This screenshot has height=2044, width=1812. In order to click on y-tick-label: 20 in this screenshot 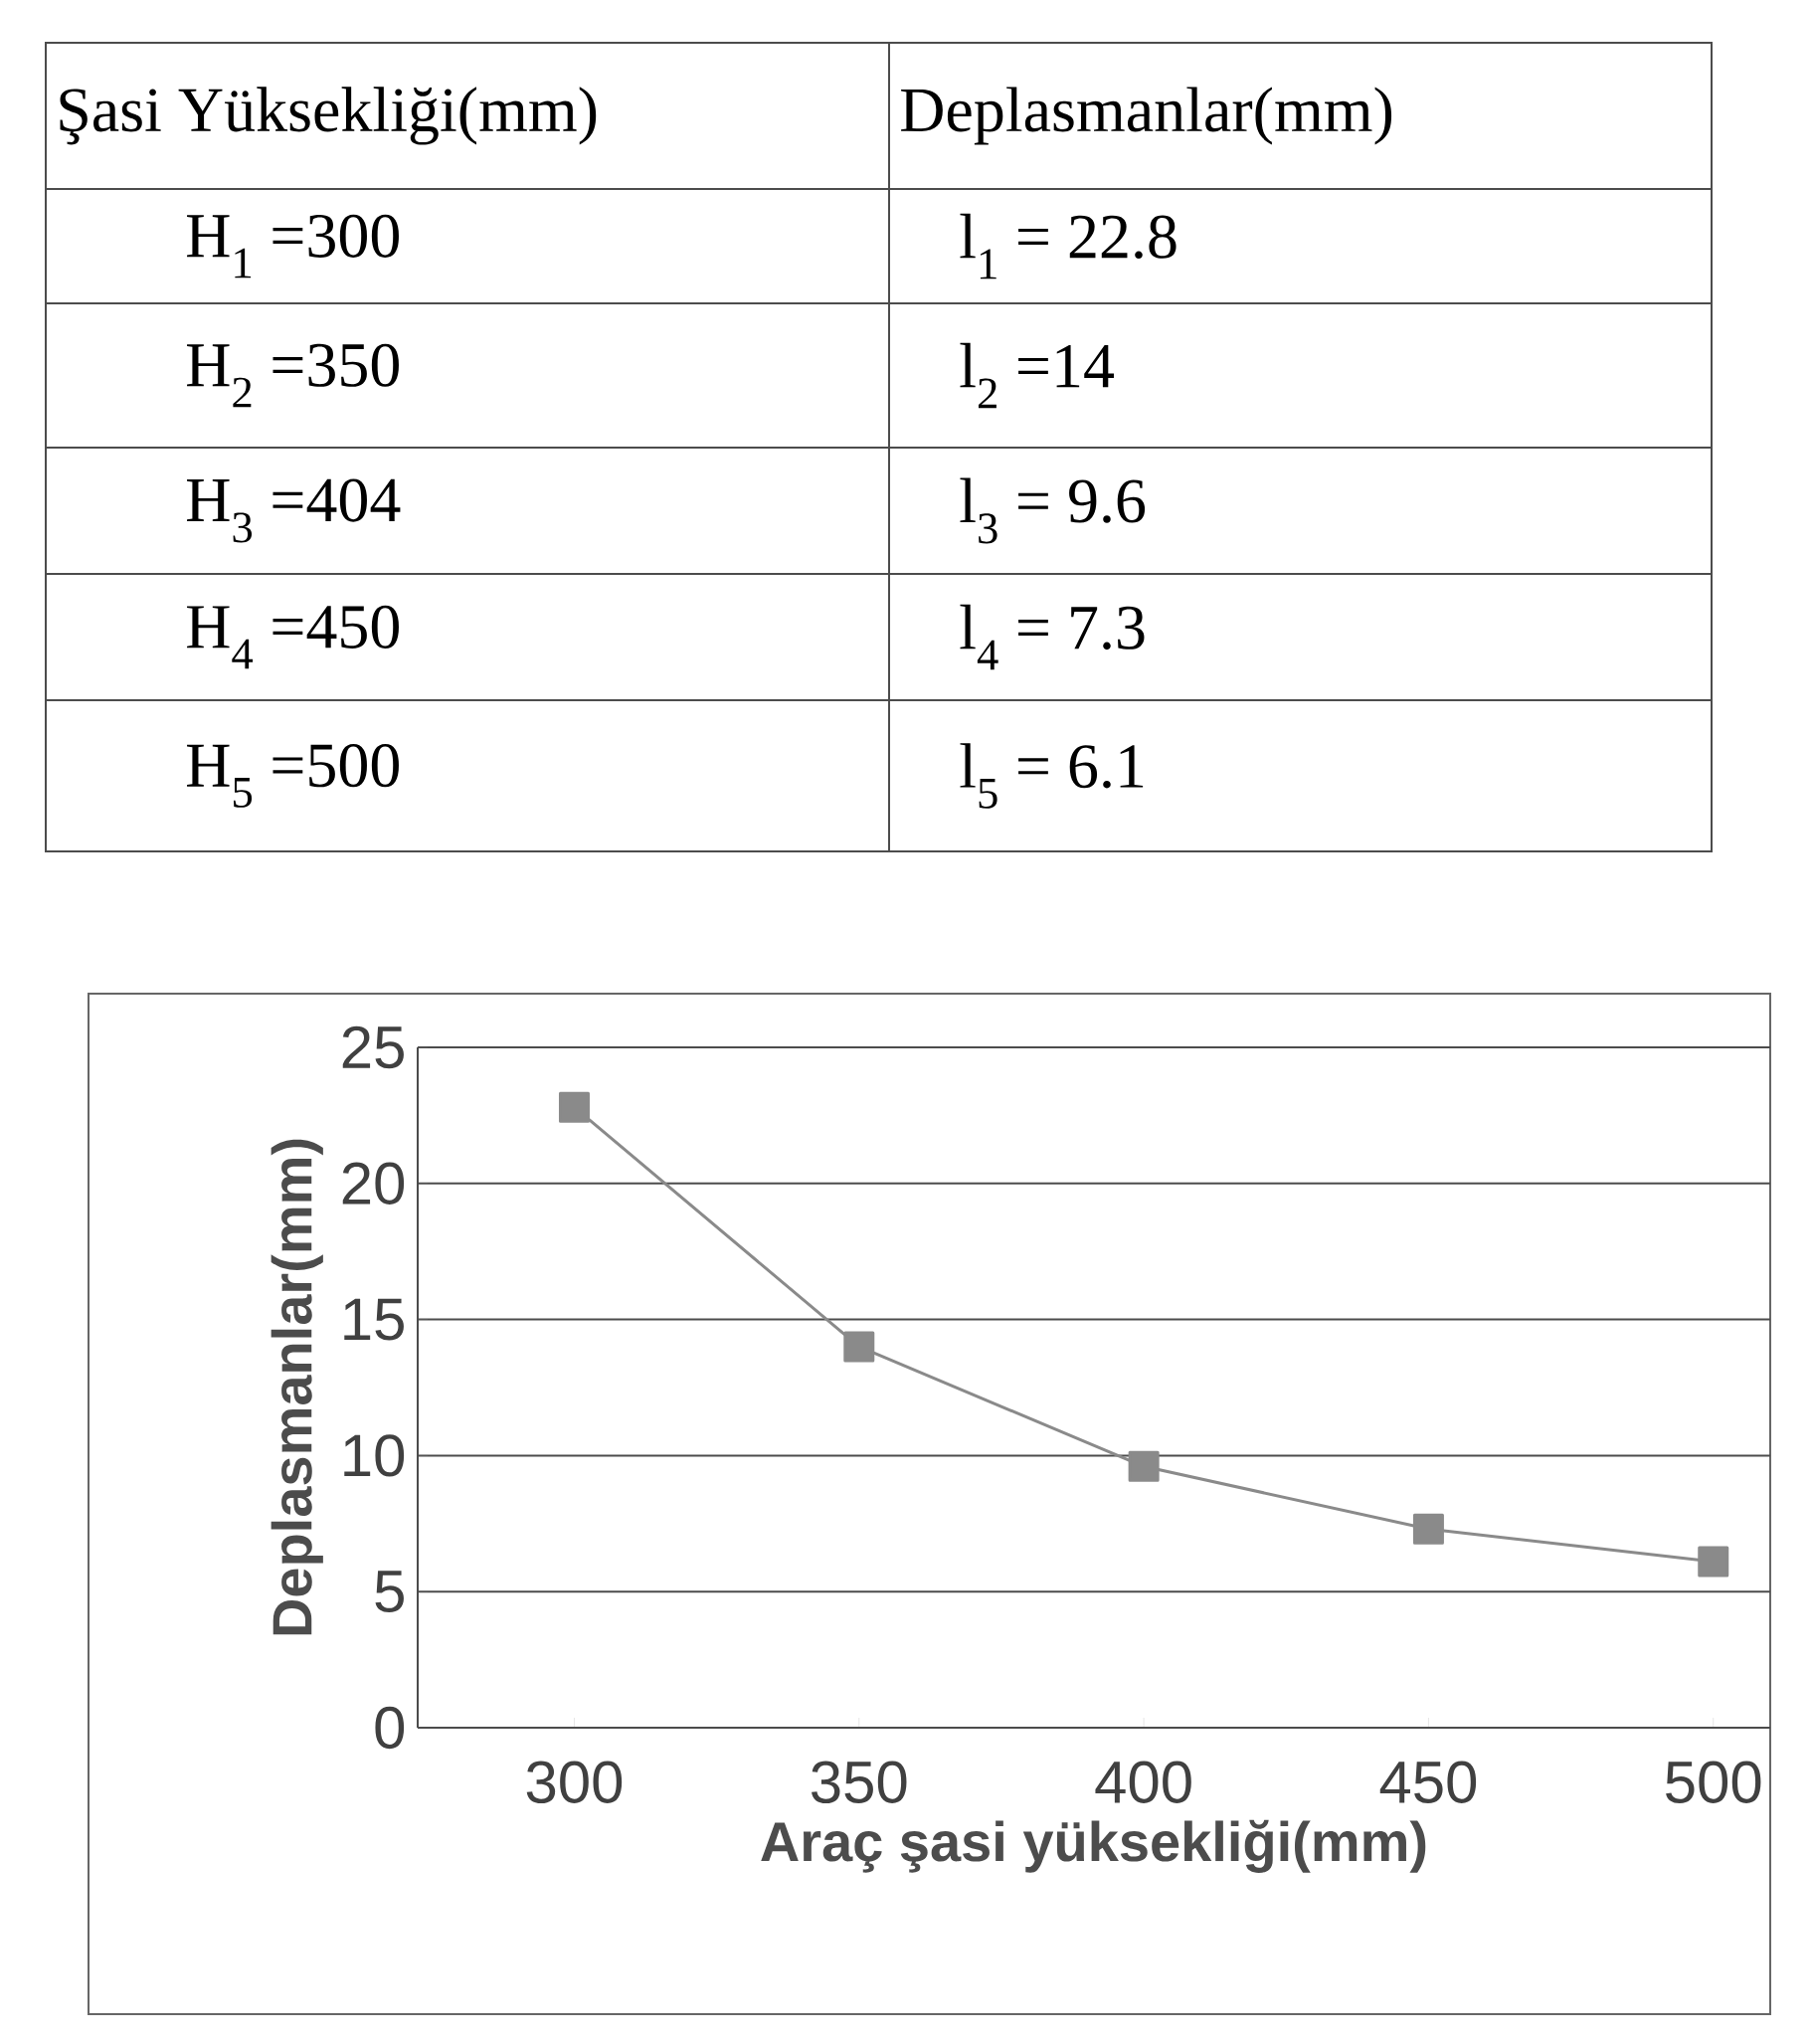, I will do `click(373, 1184)`.